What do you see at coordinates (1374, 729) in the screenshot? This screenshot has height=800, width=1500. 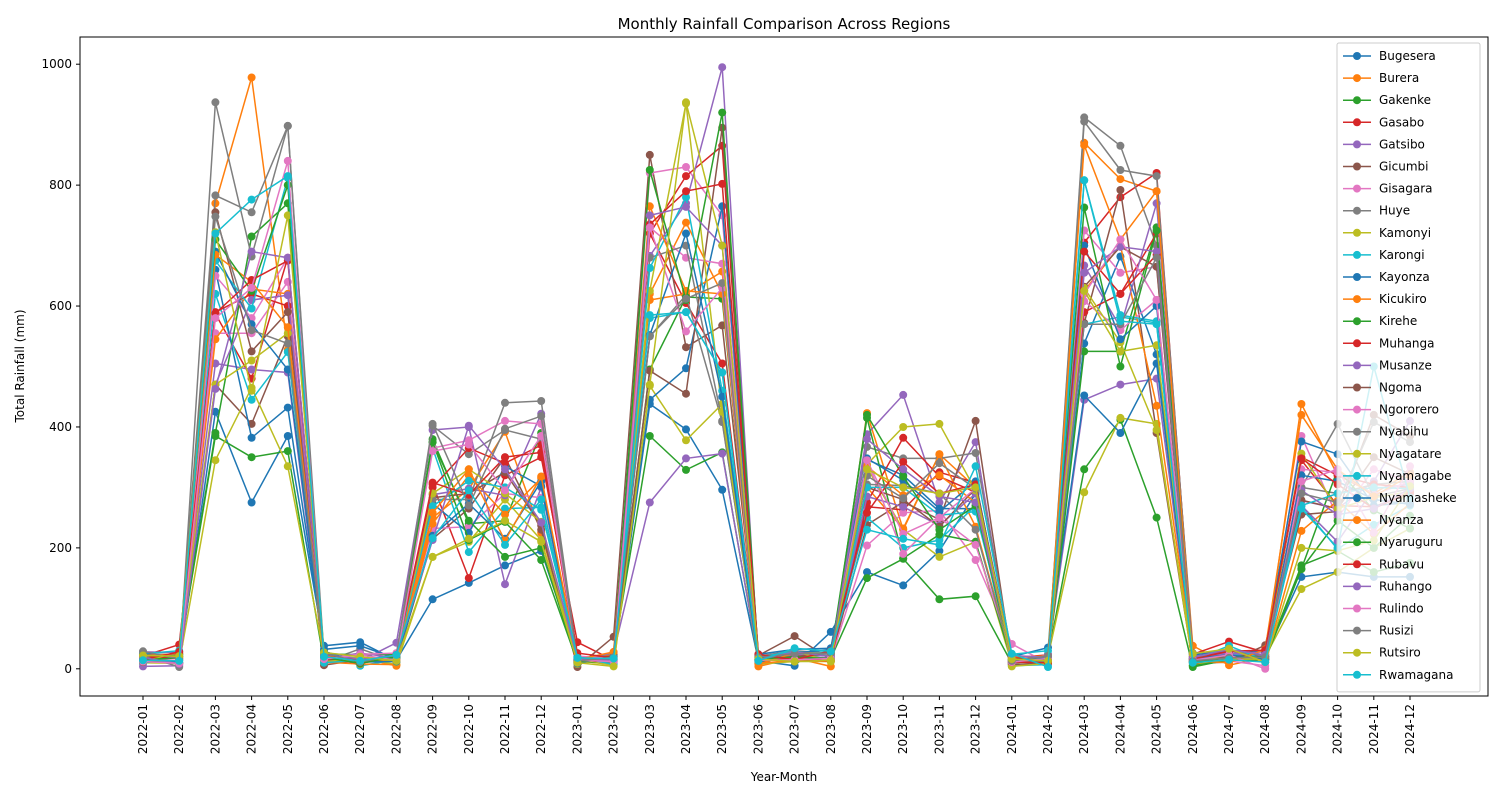 I see `x-tick-label: 2024-11` at bounding box center [1374, 729].